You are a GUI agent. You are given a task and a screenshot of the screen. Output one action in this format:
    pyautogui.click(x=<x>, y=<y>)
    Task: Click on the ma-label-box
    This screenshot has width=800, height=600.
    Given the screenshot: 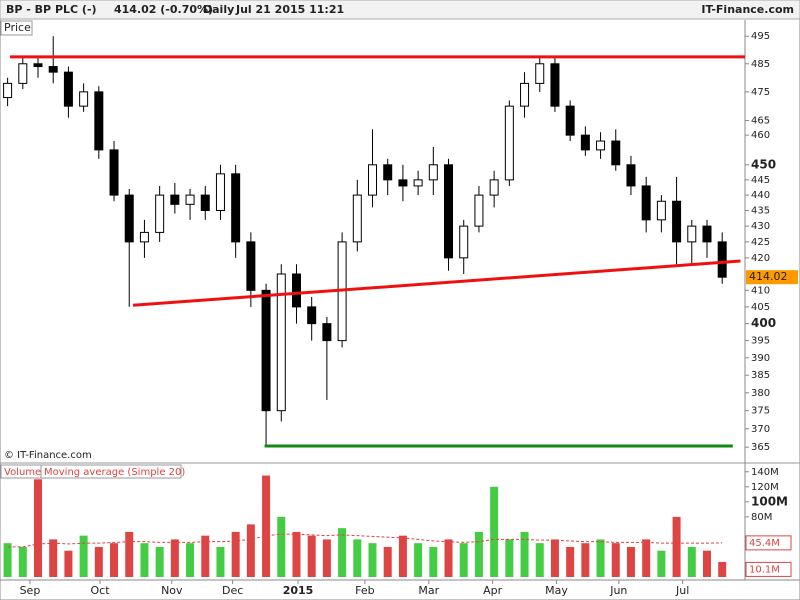 What is the action you would take?
    pyautogui.click(x=111, y=471)
    